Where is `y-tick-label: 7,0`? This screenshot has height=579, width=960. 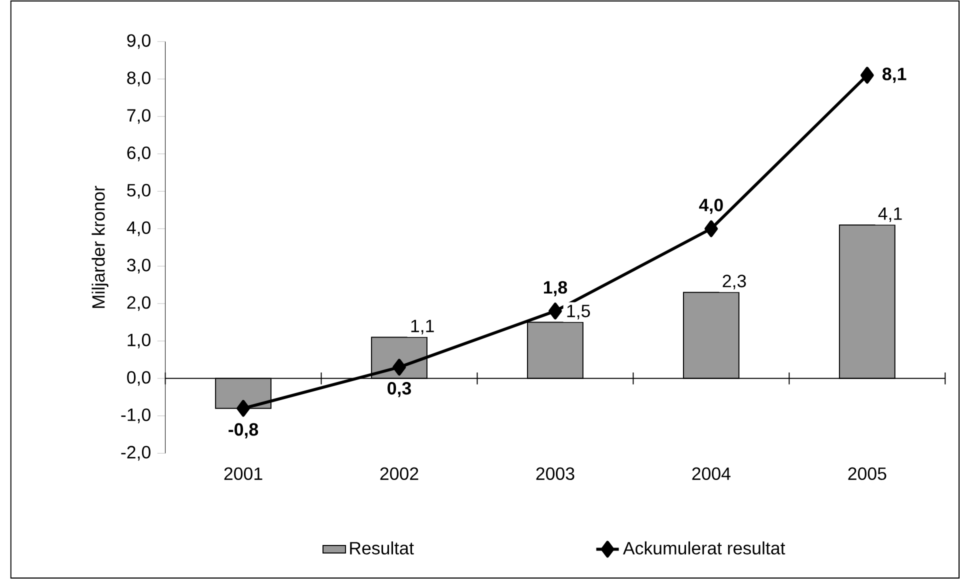 y-tick-label: 7,0 is located at coordinates (138, 116).